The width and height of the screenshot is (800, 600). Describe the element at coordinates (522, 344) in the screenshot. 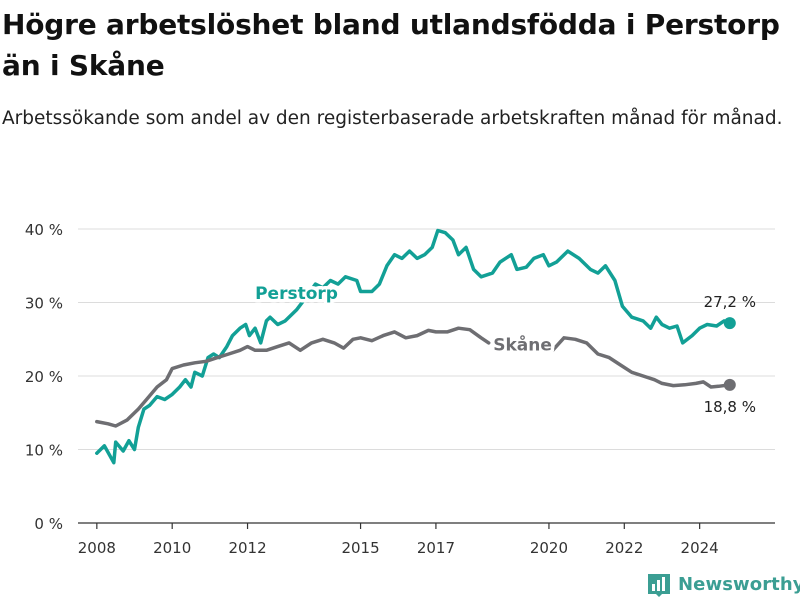

I see `series-label-sk-ne: Skåne` at that location.